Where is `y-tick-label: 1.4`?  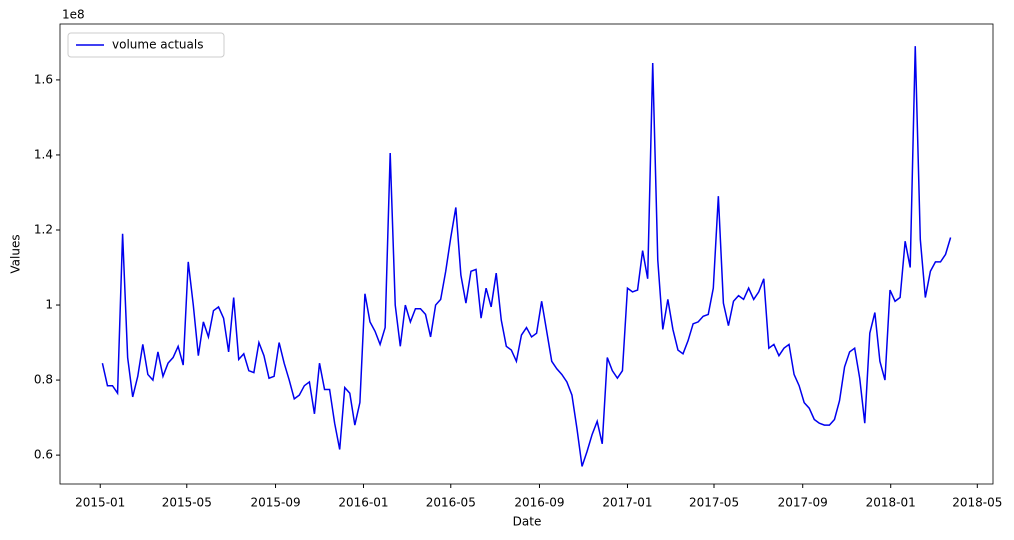 y-tick-label: 1.4 is located at coordinates (43, 154).